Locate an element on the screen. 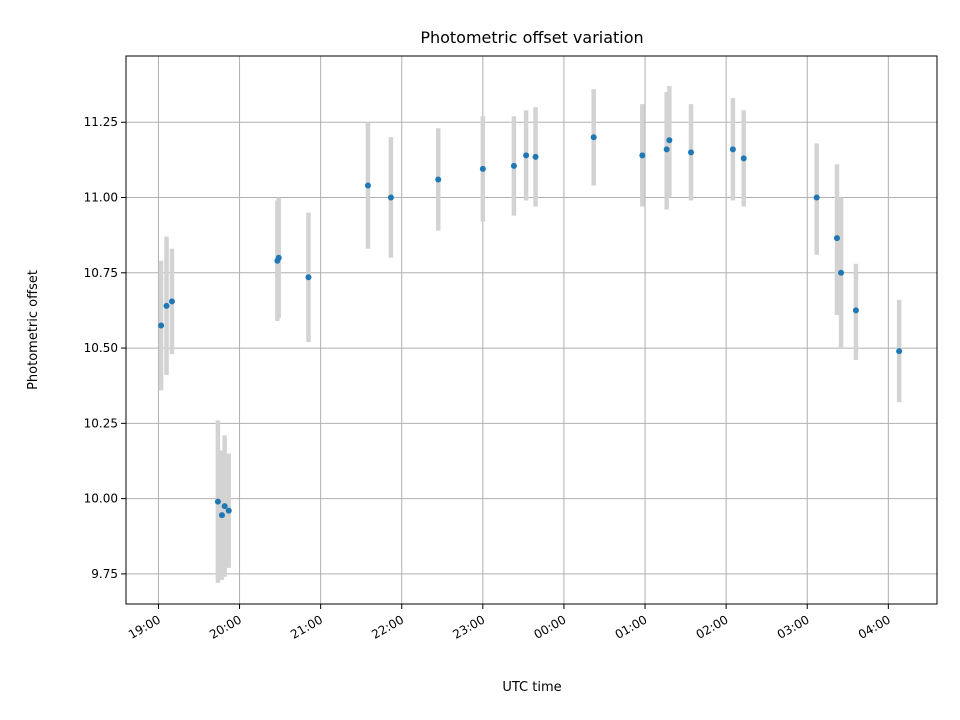 The image size is (960, 720). y-axis-ticks: 9.75 10.00 10.25 10.50 10.75 11.00 11.25 is located at coordinates (105, 348).